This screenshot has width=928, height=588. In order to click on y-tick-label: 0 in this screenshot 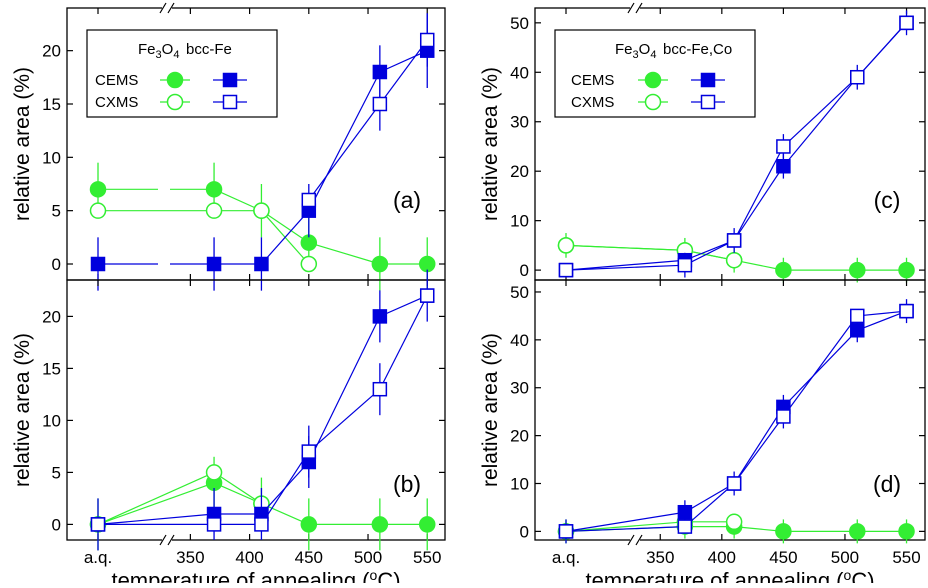, I will do `click(56, 264)`.